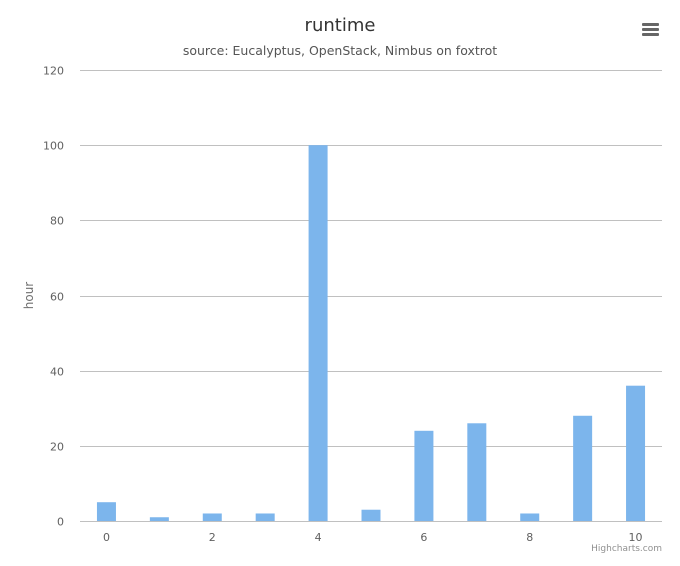 The width and height of the screenshot is (680, 566). What do you see at coordinates (106, 537) in the screenshot?
I see `x-tick-label: 0` at bounding box center [106, 537].